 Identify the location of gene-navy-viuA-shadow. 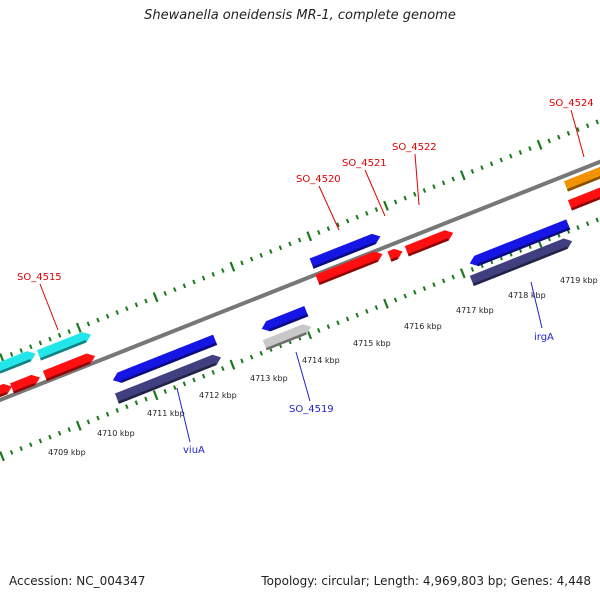
(167, 383).